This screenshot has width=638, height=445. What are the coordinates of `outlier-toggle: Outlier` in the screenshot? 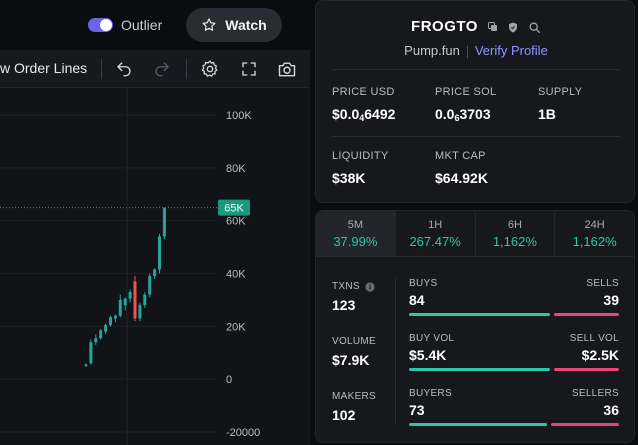 It's located at (125, 25).